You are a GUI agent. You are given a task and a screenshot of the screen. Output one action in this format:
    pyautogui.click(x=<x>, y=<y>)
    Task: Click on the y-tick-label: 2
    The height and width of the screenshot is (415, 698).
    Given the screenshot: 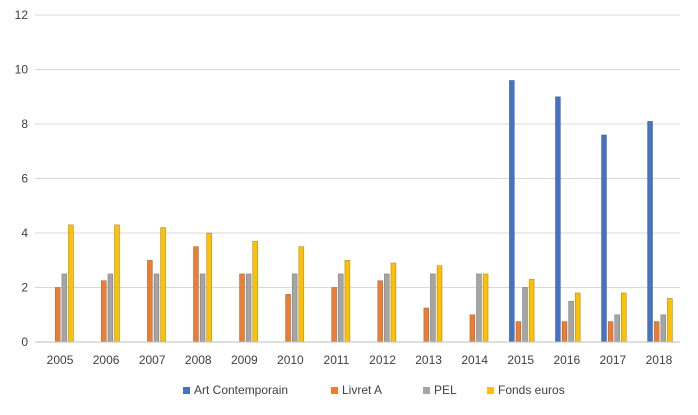 What is the action you would take?
    pyautogui.click(x=24, y=288)
    